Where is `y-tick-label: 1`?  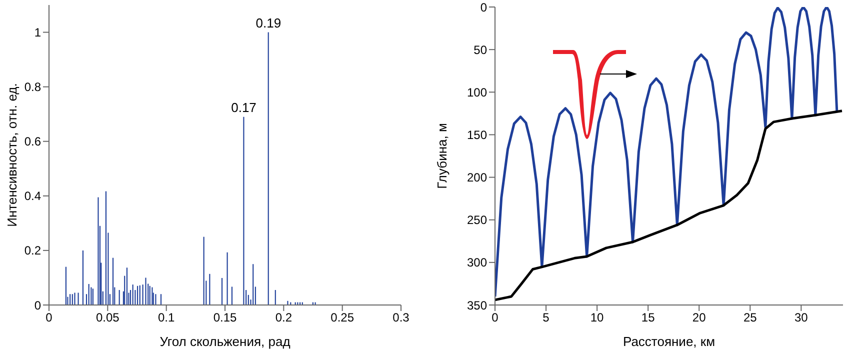 y-tick-label: 1 is located at coordinates (38, 33).